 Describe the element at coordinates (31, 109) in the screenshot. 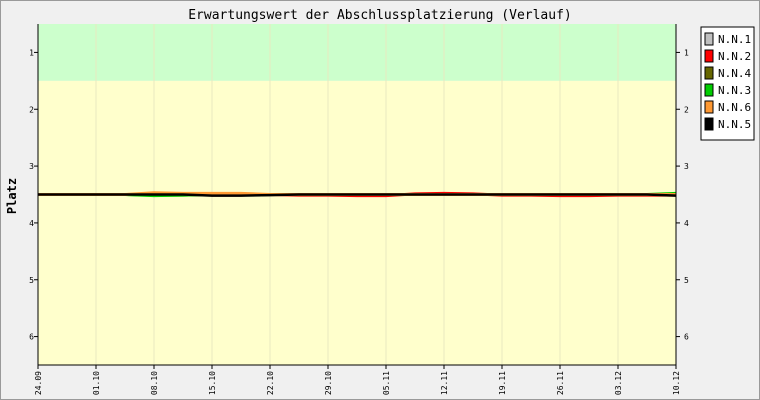

I see `y-tick-label-left: 2` at that location.